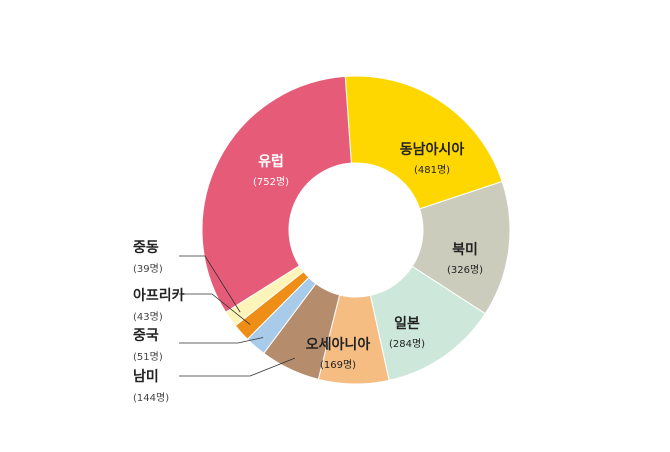 This screenshot has width=670, height=452. I want to click on slice-label-8: 유럽, so click(271, 162).